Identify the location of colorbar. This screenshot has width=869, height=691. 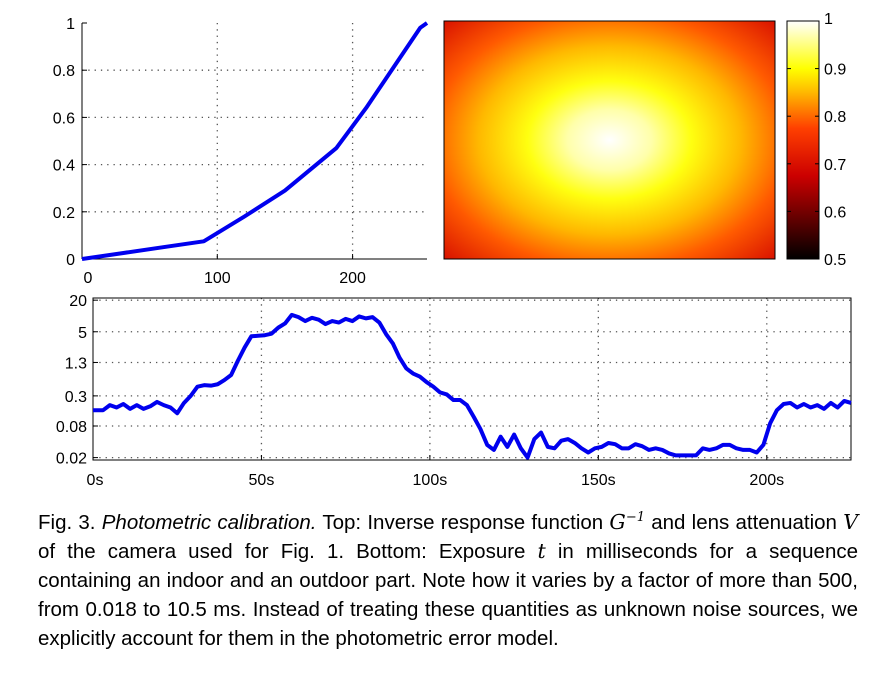
(803, 140).